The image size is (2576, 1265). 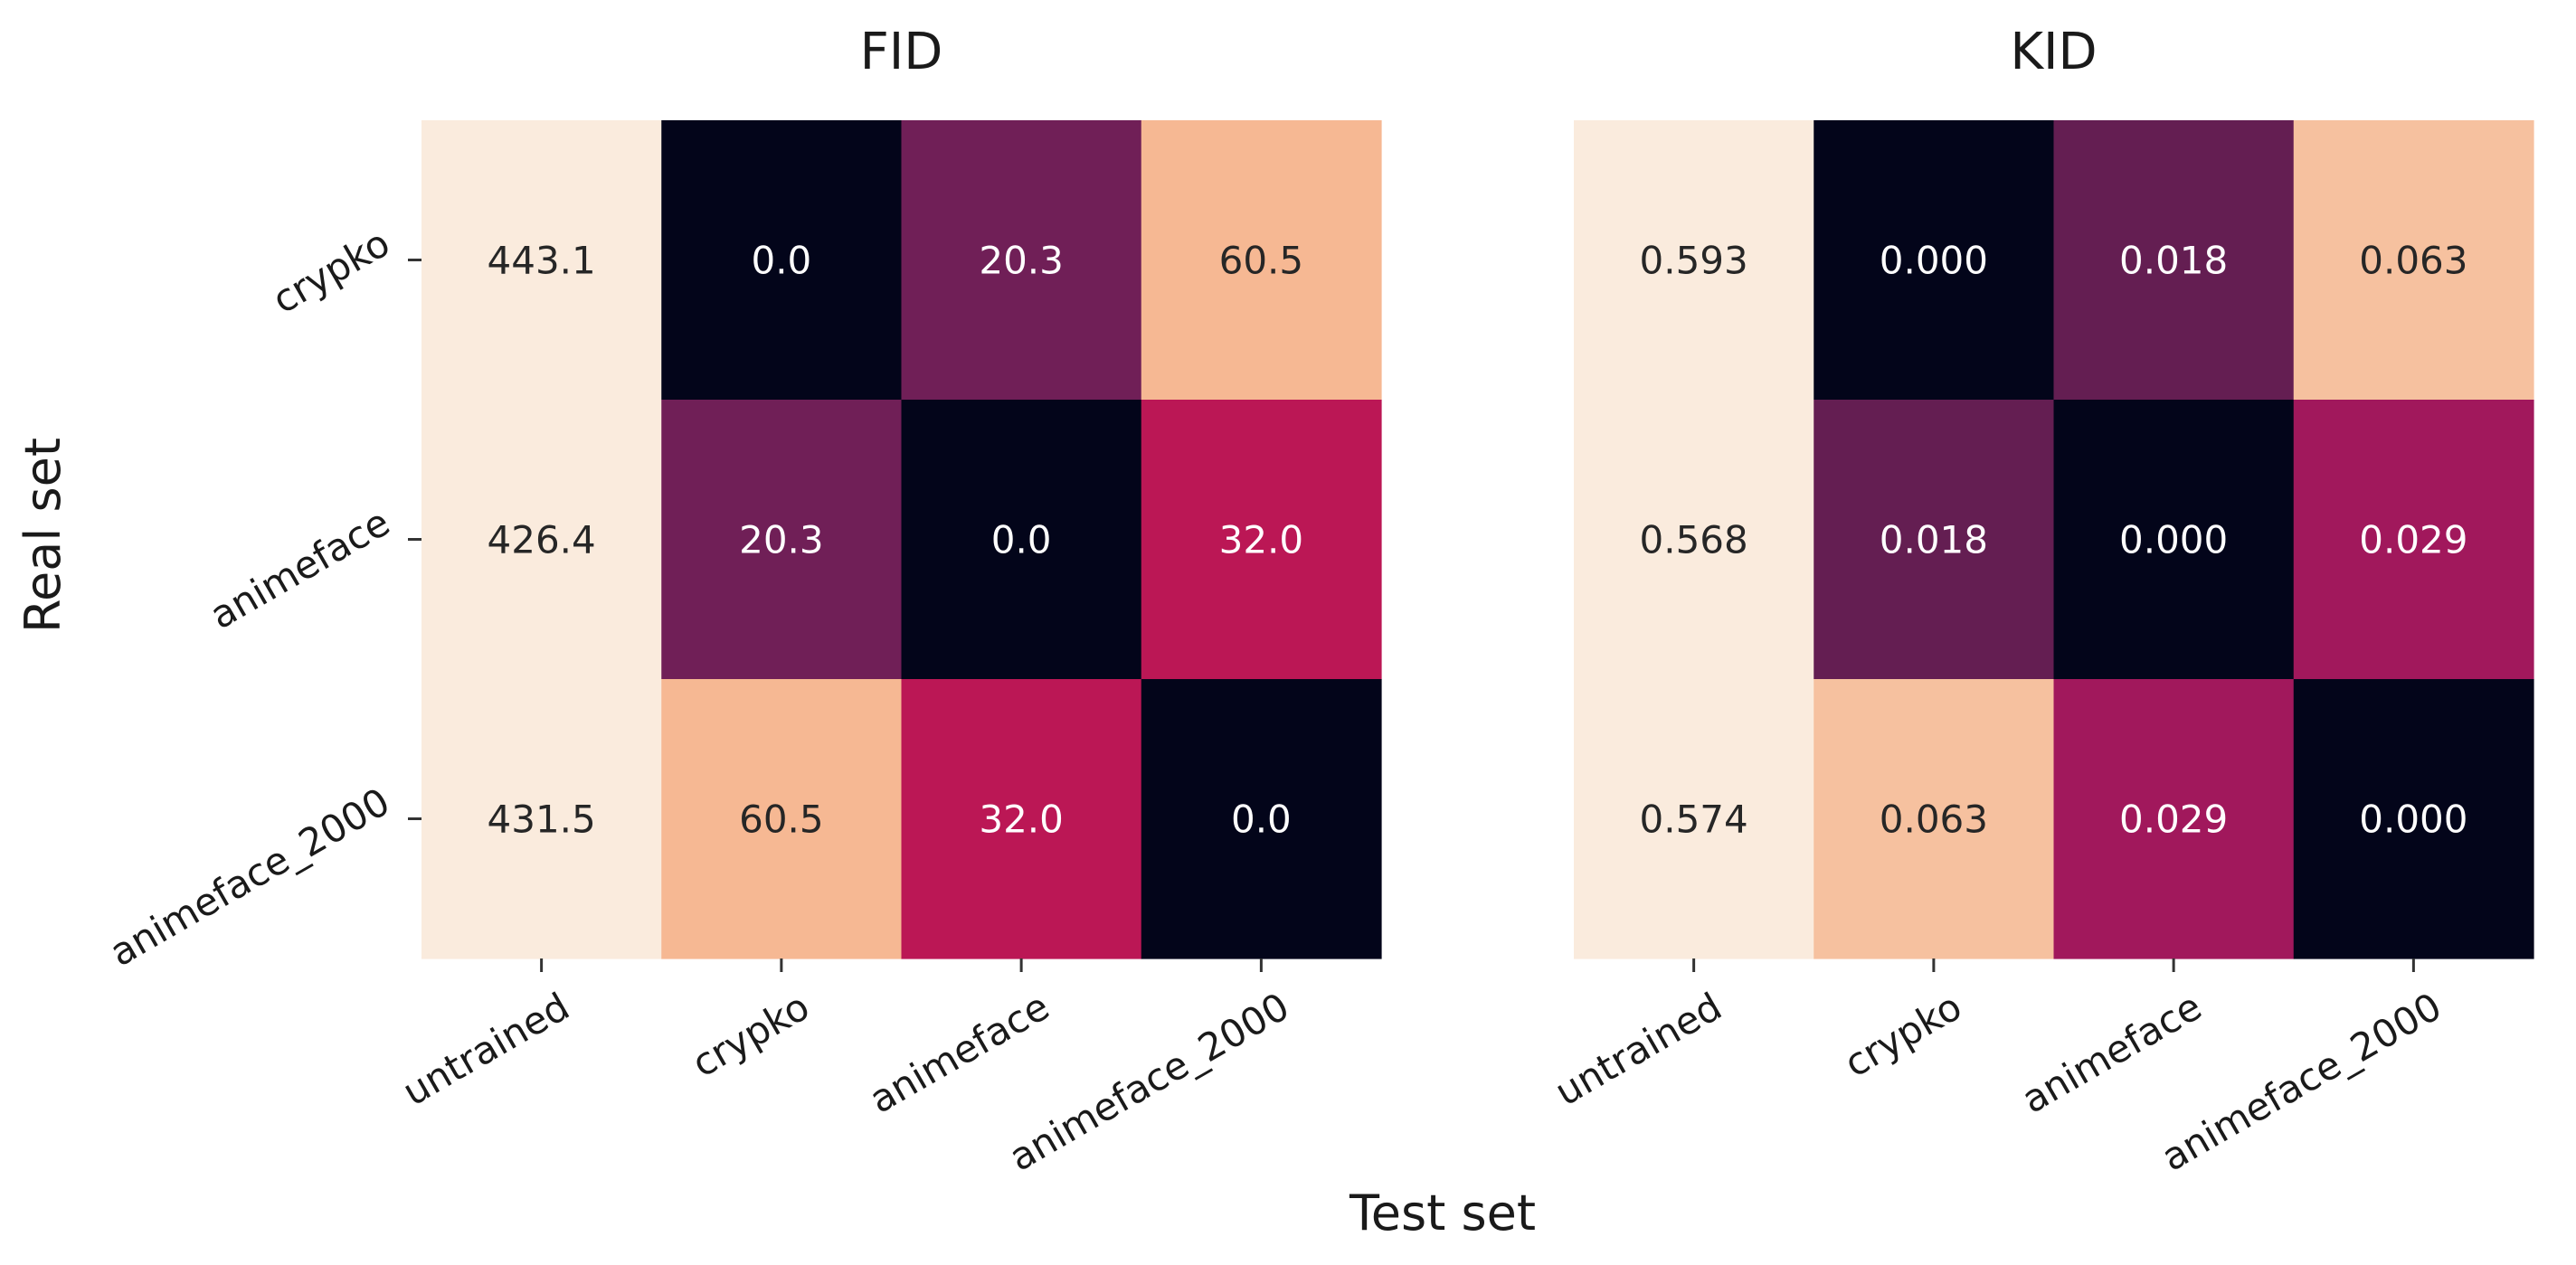 What do you see at coordinates (902, 52) in the screenshot?
I see `panel-title: FID` at bounding box center [902, 52].